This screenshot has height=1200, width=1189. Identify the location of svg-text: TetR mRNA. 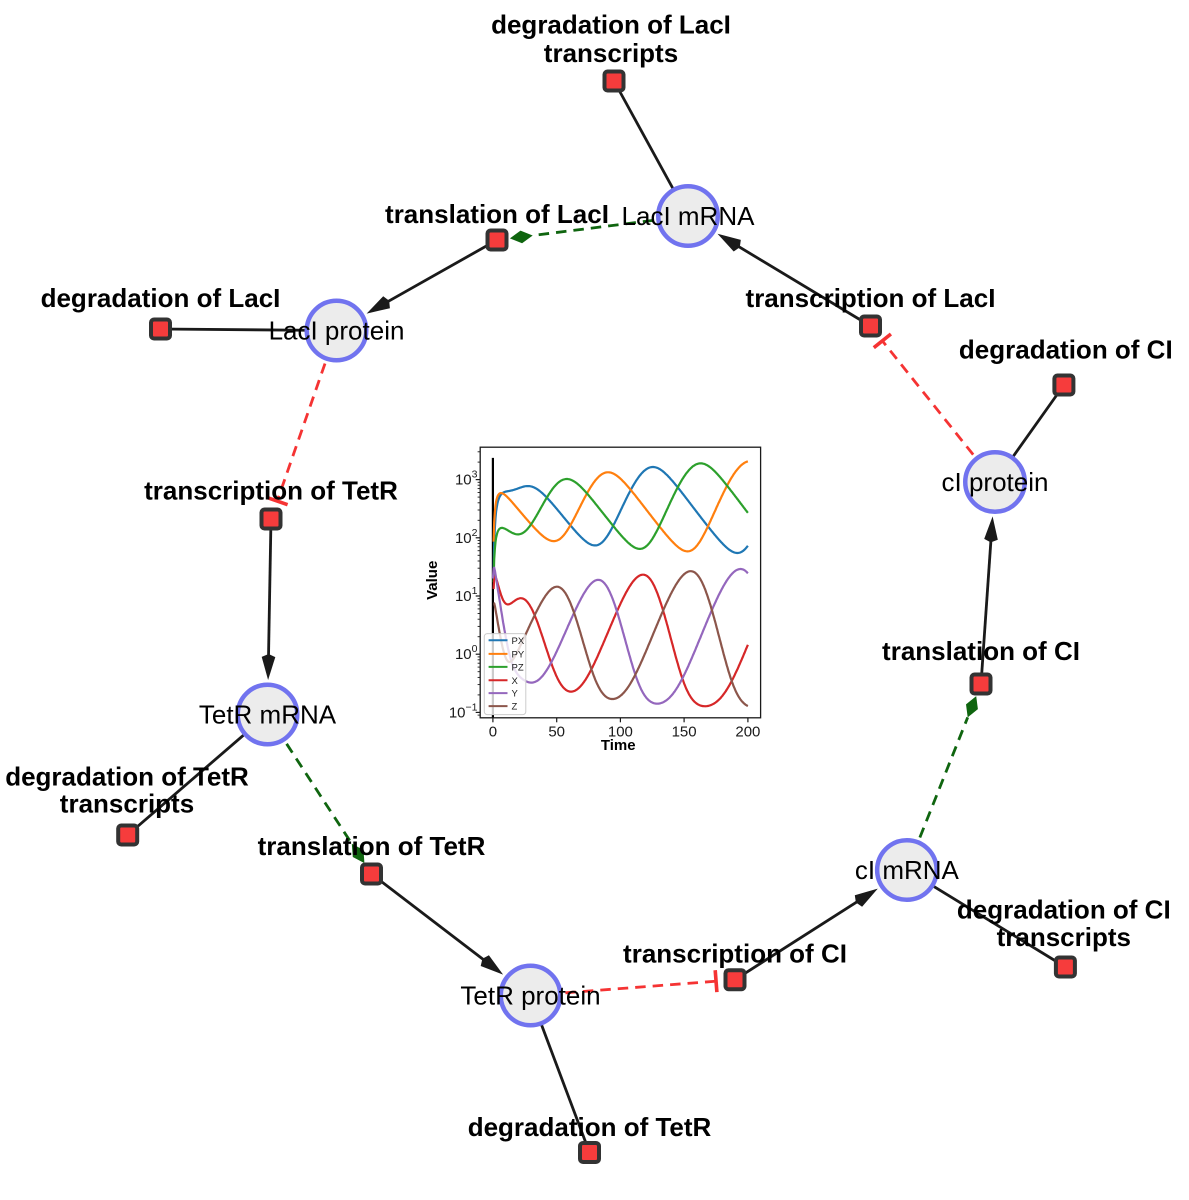
(268, 715).